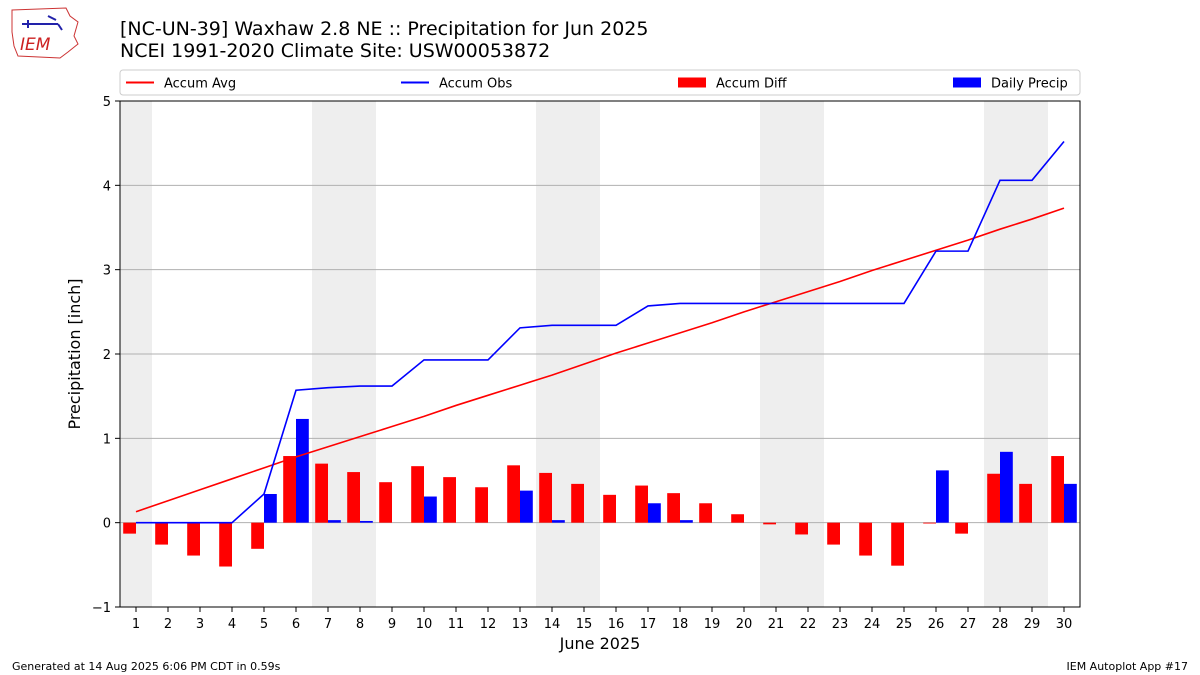 The width and height of the screenshot is (1200, 675). I want to click on x-tick-label: 14, so click(552, 624).